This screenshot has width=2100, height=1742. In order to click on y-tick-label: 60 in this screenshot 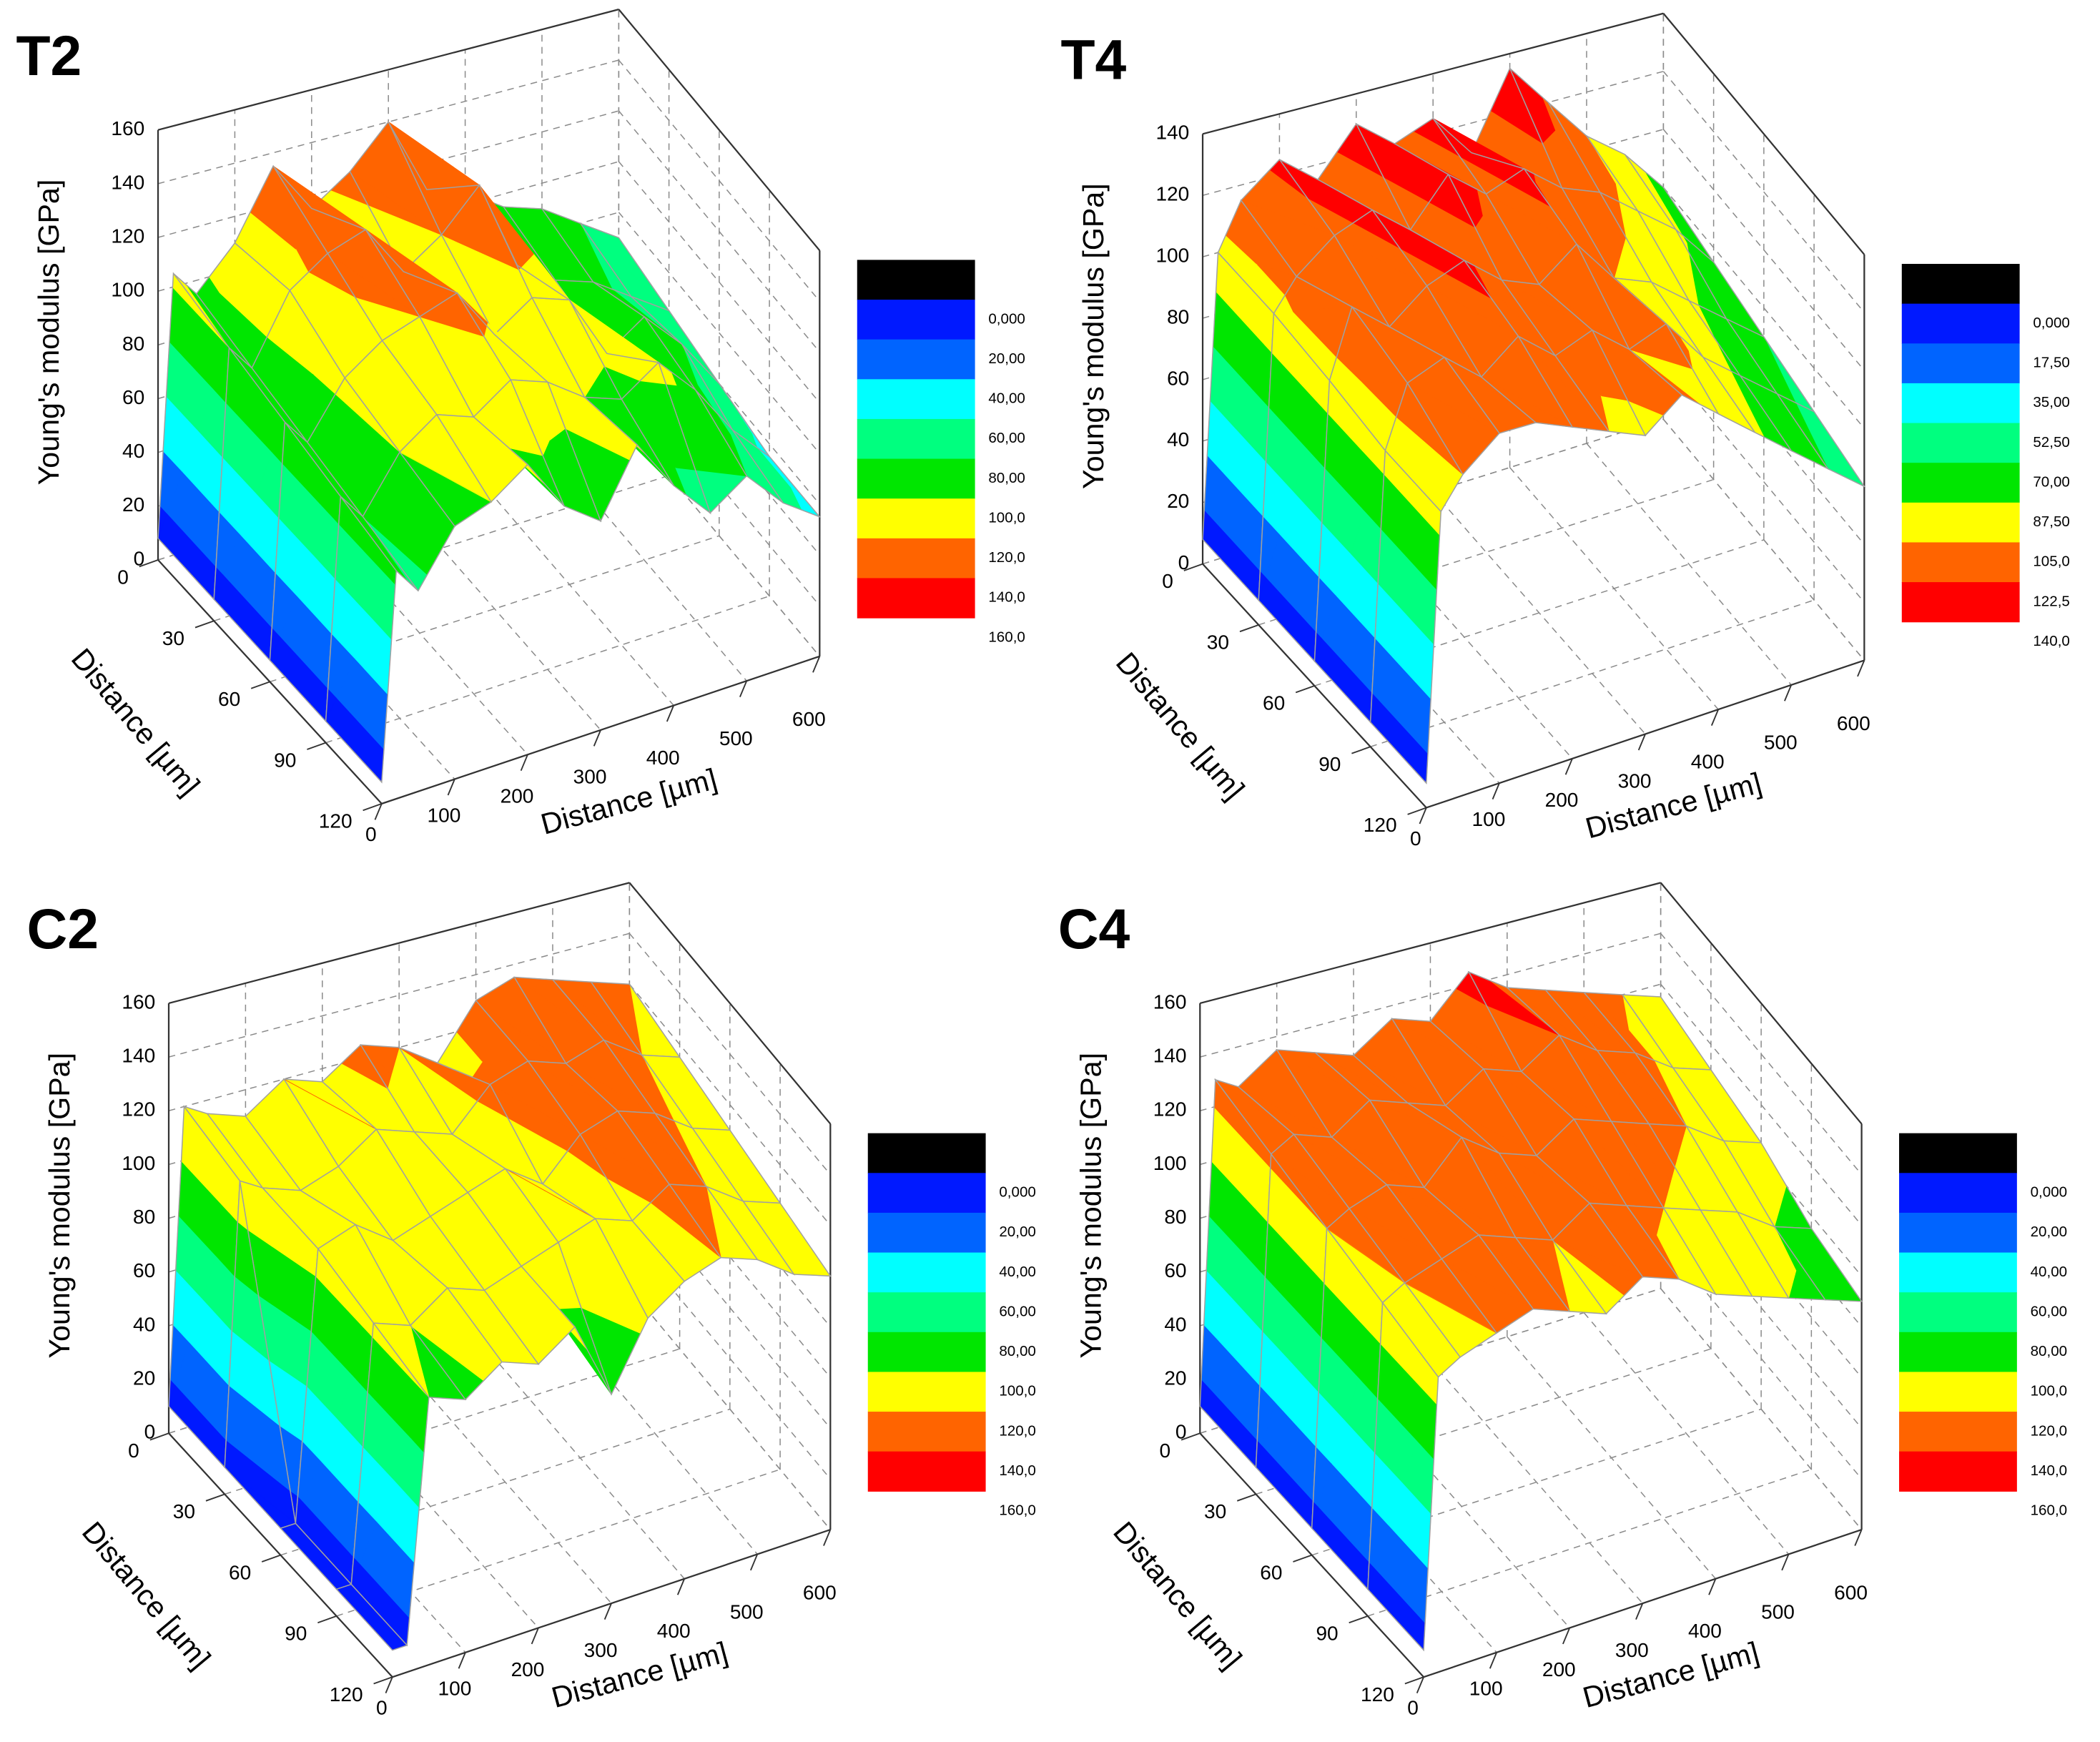, I will do `click(229, 699)`.